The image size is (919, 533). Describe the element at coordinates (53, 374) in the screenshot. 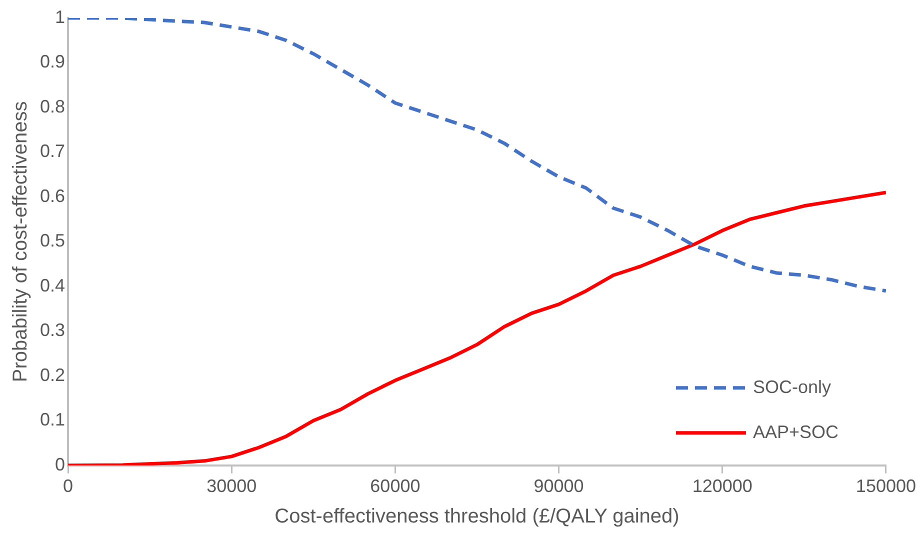

I see `y-tick-label: 0.2` at that location.